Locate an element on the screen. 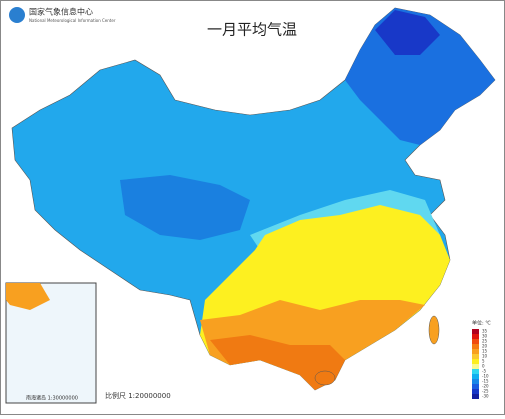  legend-label: 35 is located at coordinates (485, 331).